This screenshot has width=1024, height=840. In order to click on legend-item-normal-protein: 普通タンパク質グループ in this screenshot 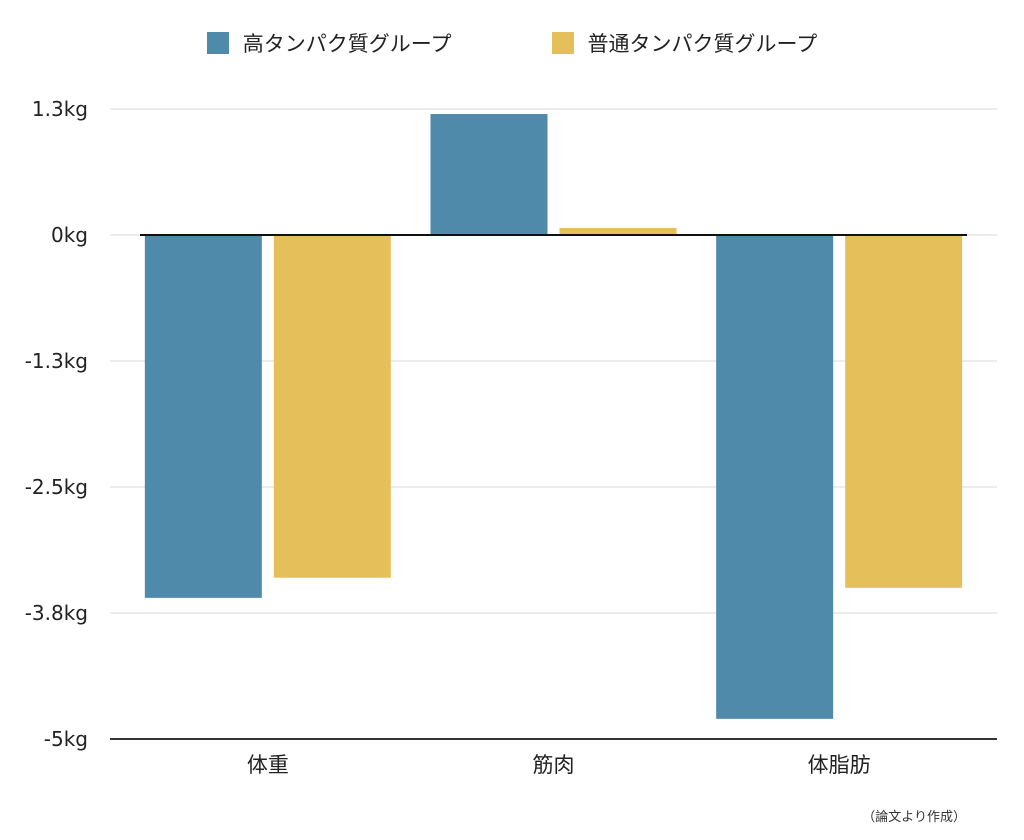, I will do `click(684, 43)`.